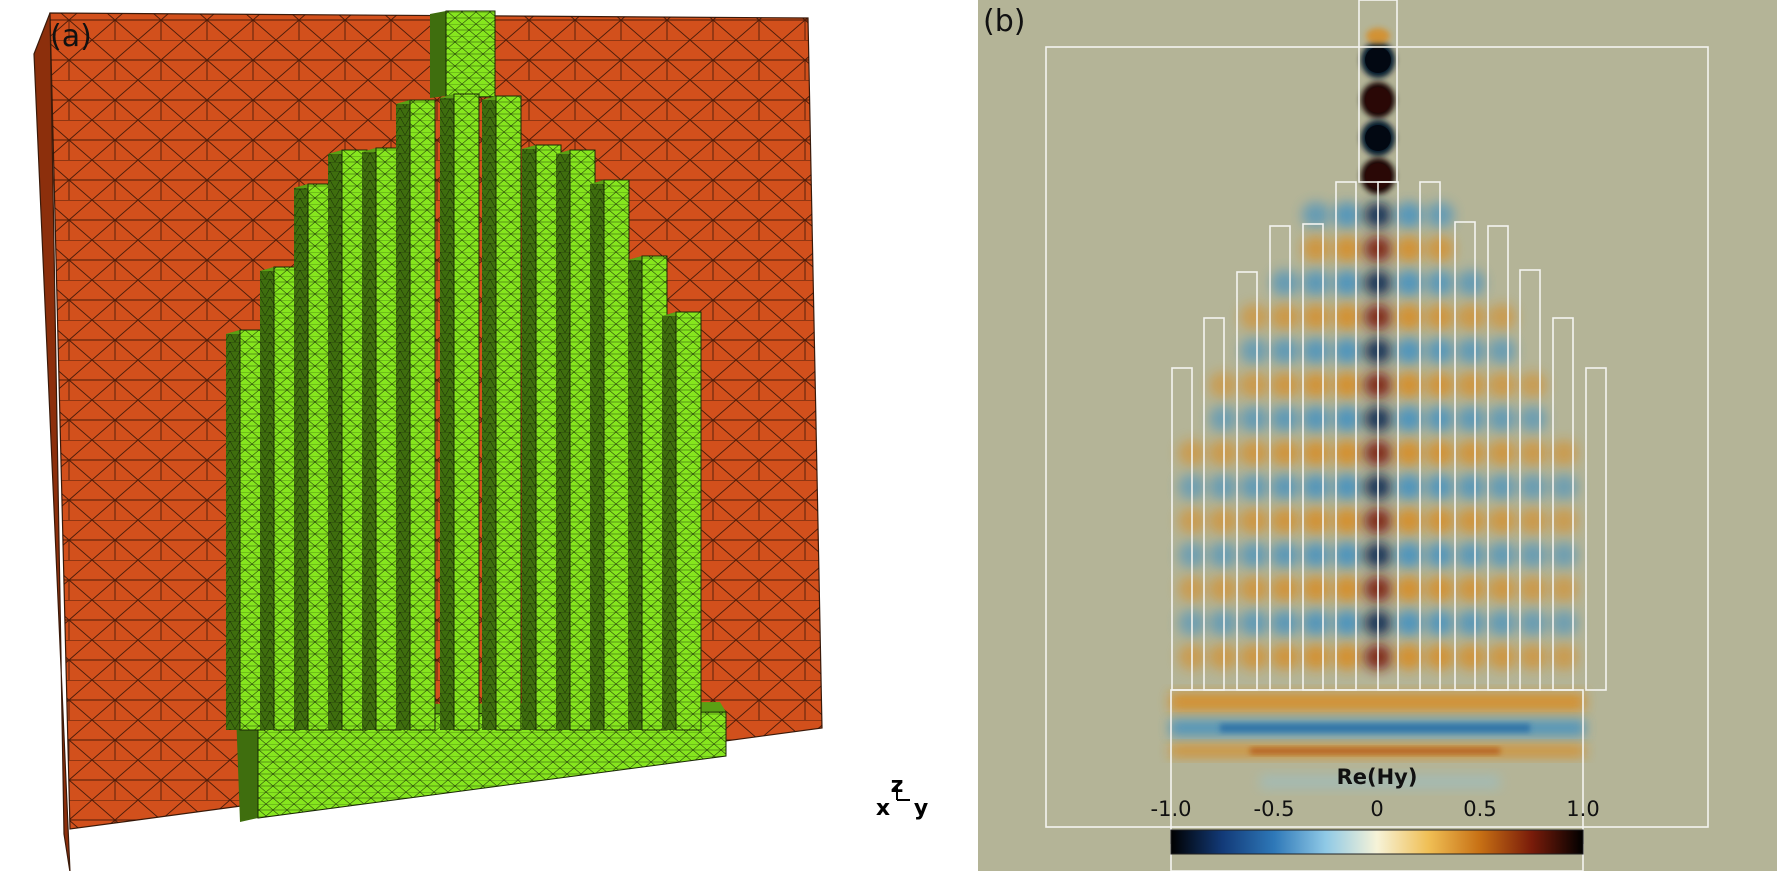 The image size is (1777, 871). I want to click on substrate-side-face, so click(52, 441).